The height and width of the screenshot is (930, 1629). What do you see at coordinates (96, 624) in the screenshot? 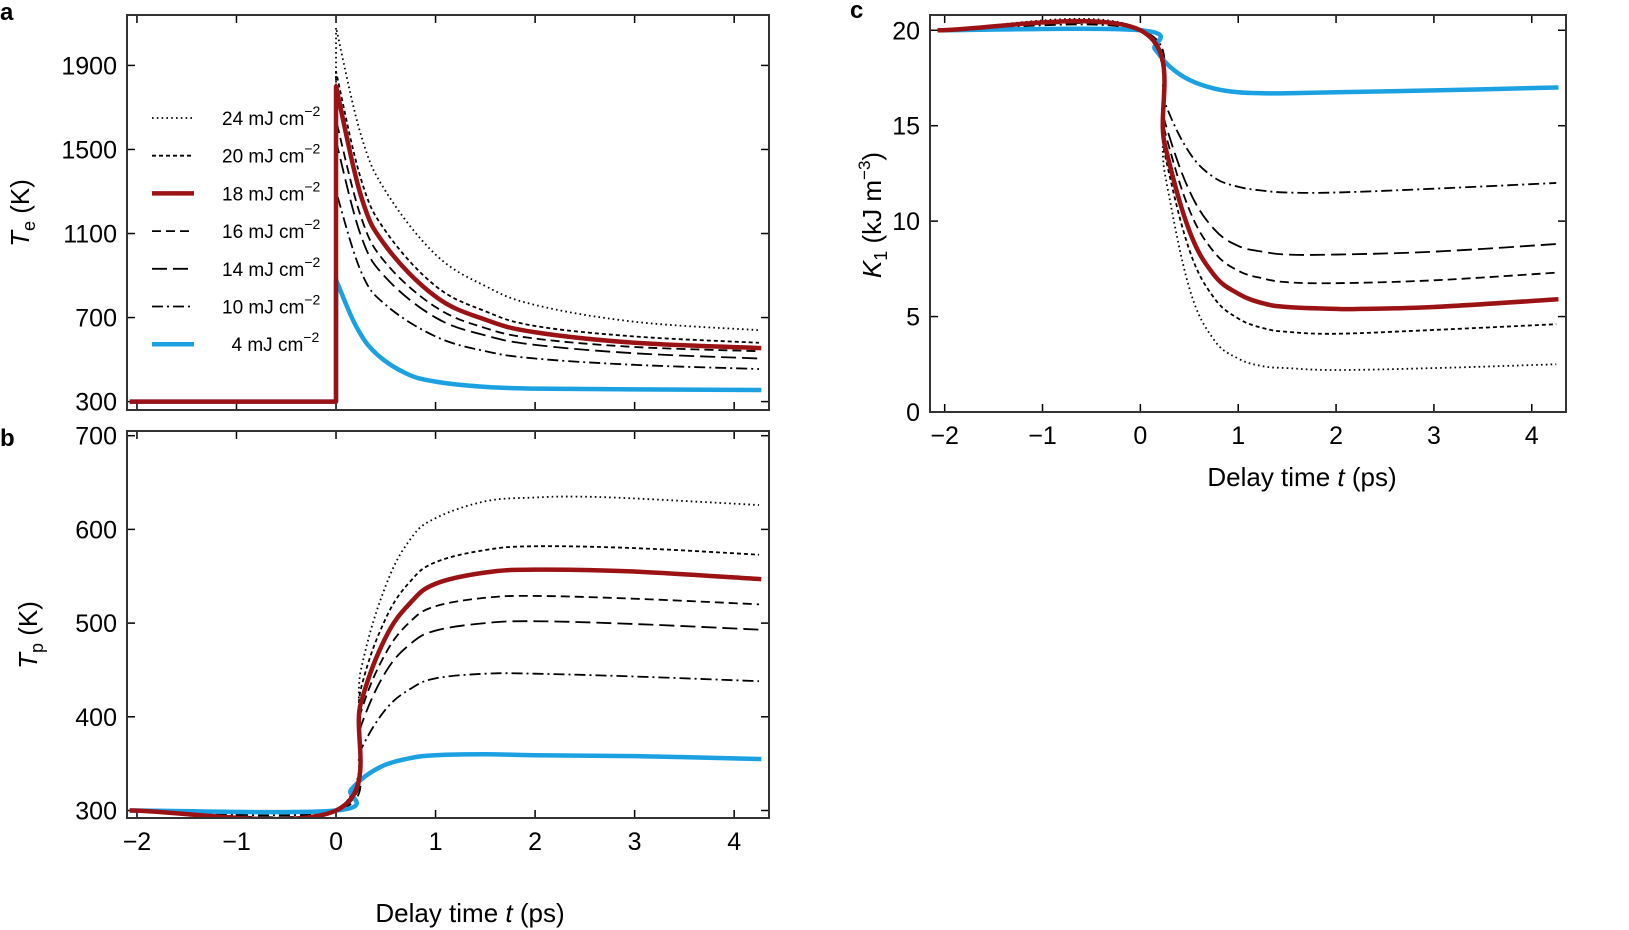
I see `ytick-label-b: 500` at bounding box center [96, 624].